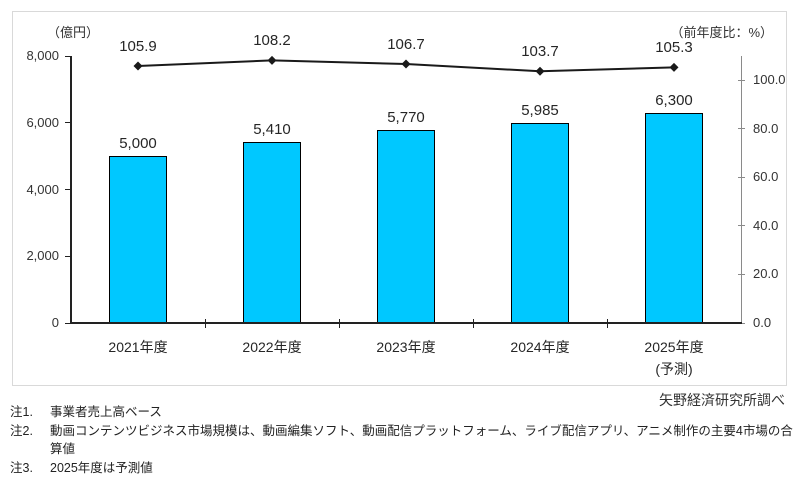 This screenshot has height=490, width=800. I want to click on left-axis-tick-label: 8,000, so click(42, 55).